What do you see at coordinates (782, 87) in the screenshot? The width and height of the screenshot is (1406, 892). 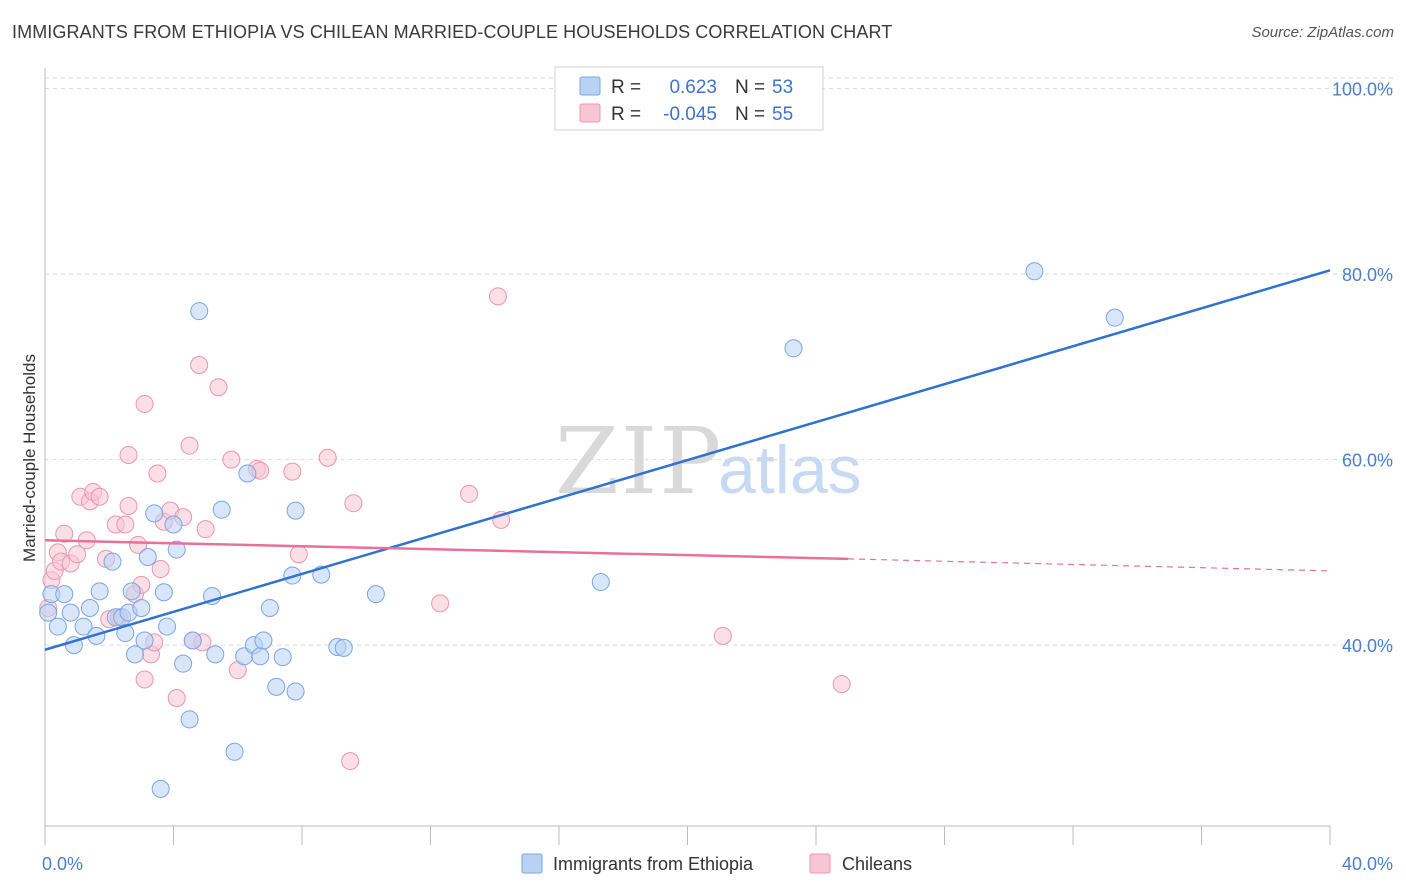 I see `legend-n-value-1: 53` at bounding box center [782, 87].